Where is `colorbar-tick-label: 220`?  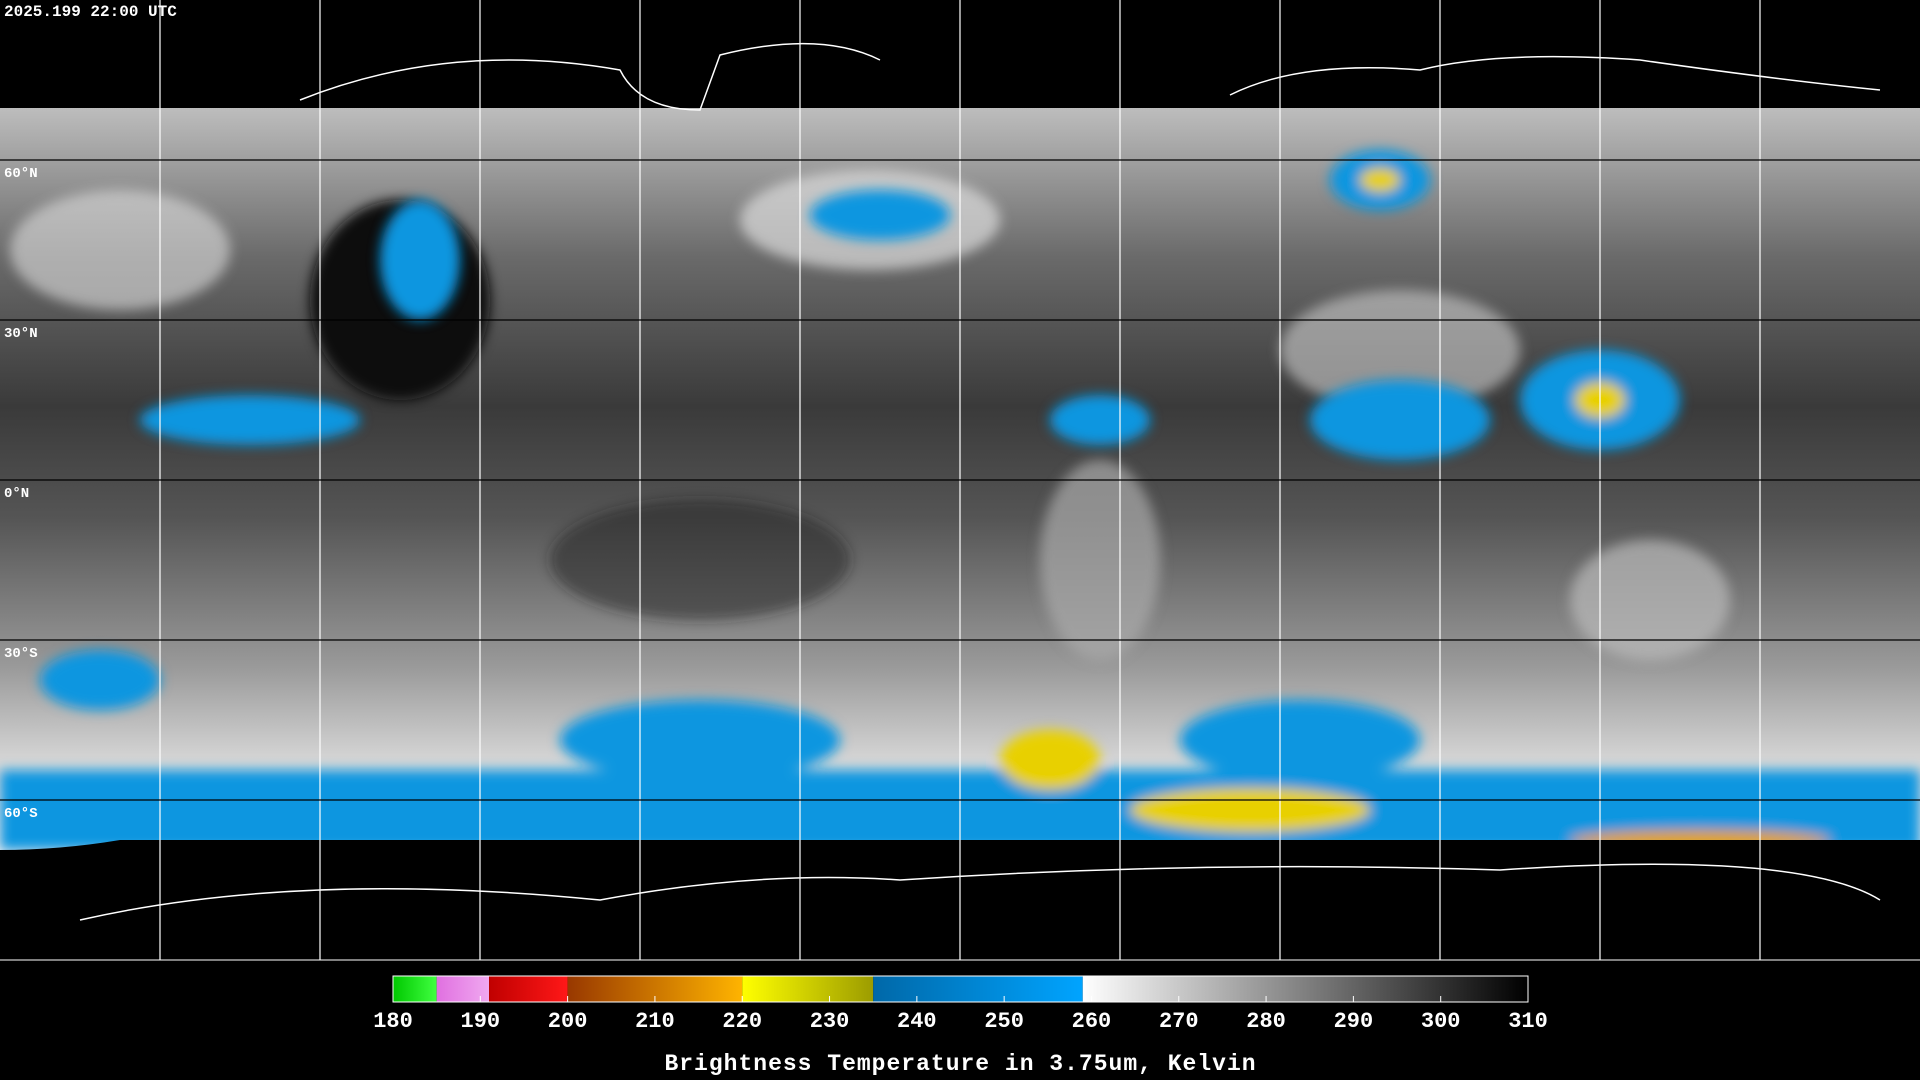 colorbar-tick-label: 220 is located at coordinates (742, 1021).